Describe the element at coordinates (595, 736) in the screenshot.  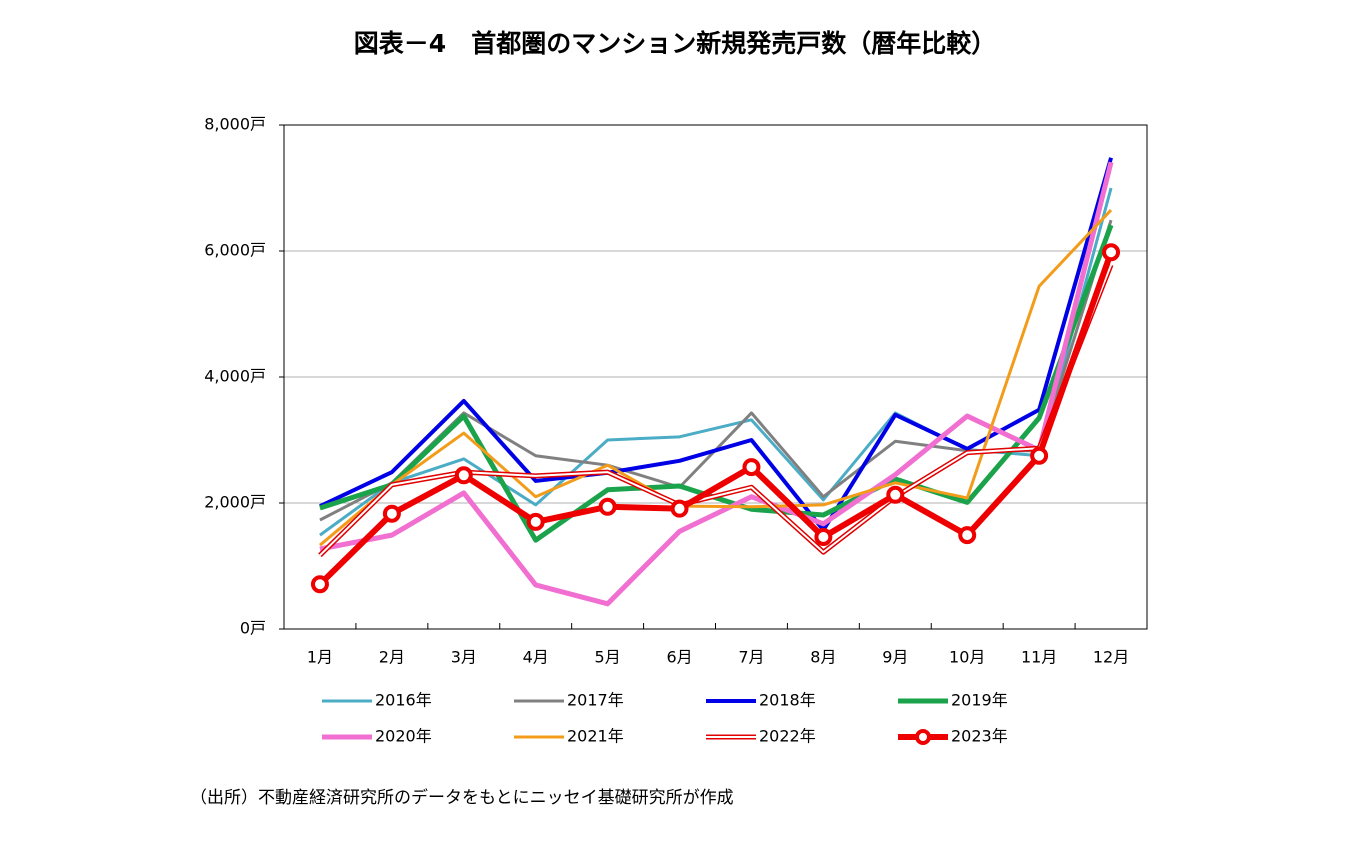
I see `legend-label: 2021年` at that location.